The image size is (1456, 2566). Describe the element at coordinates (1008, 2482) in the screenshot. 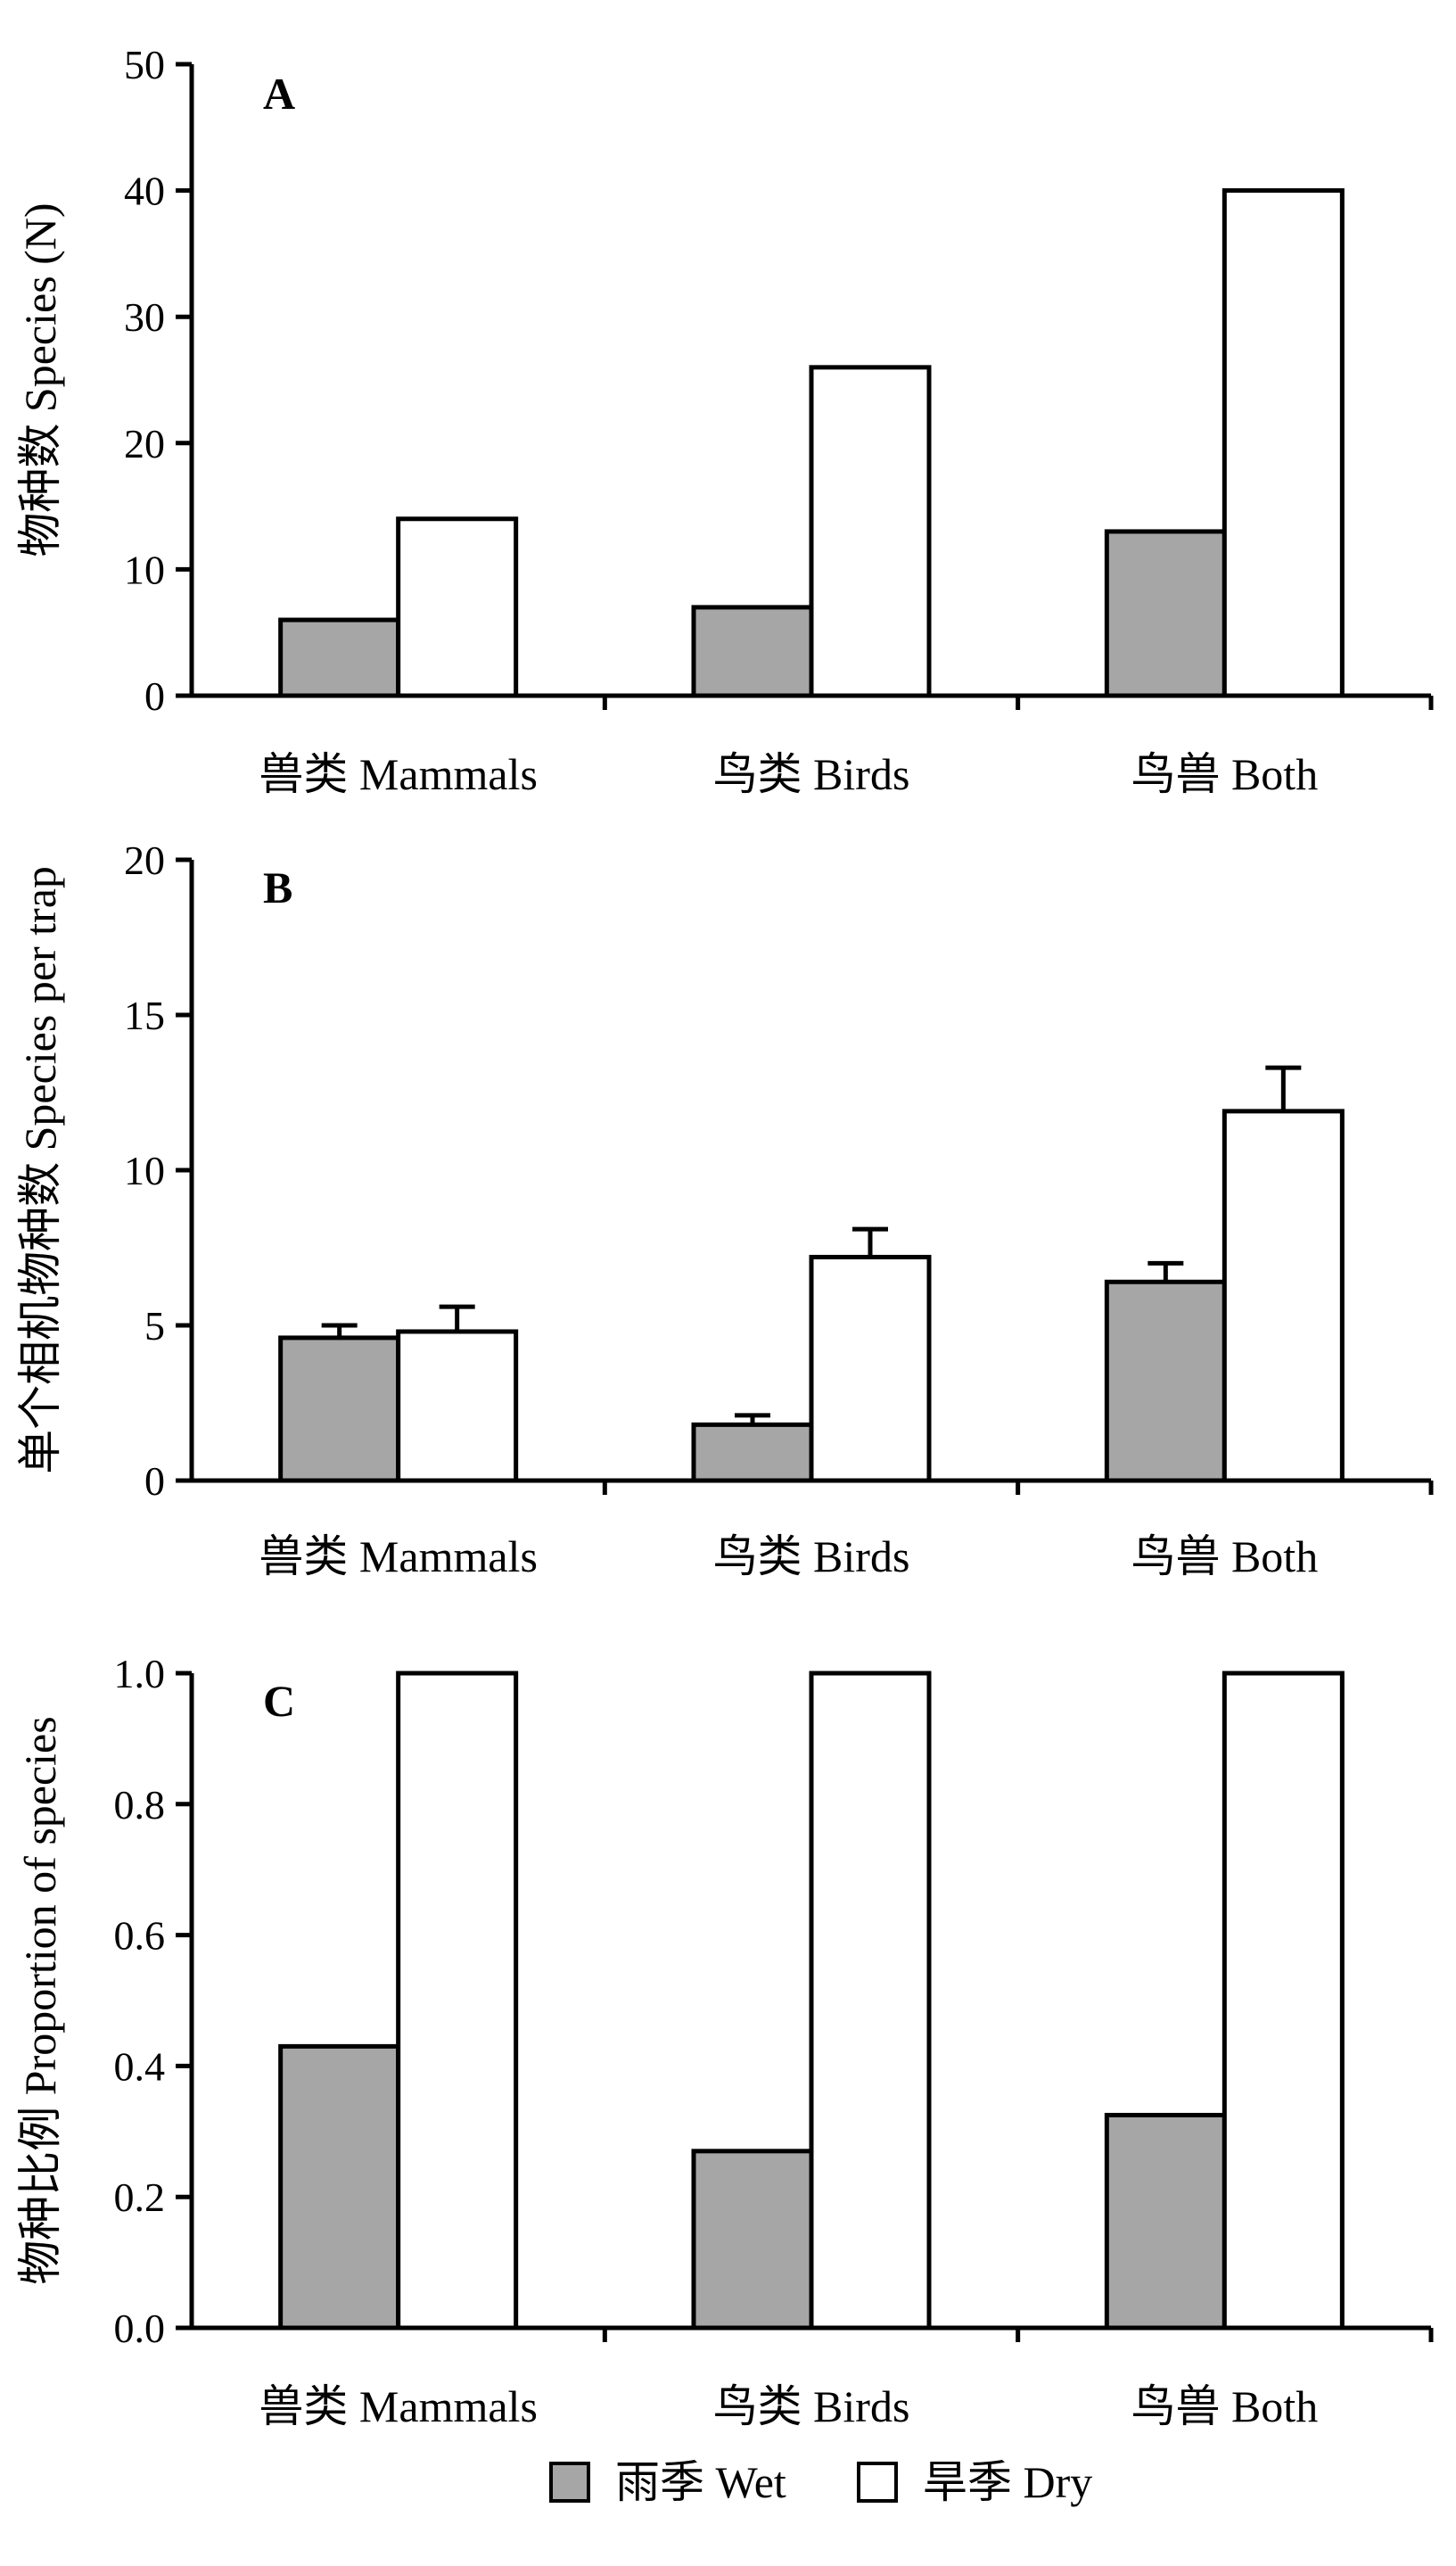

I see `legend-label-dry: 旱季 Dry` at that location.